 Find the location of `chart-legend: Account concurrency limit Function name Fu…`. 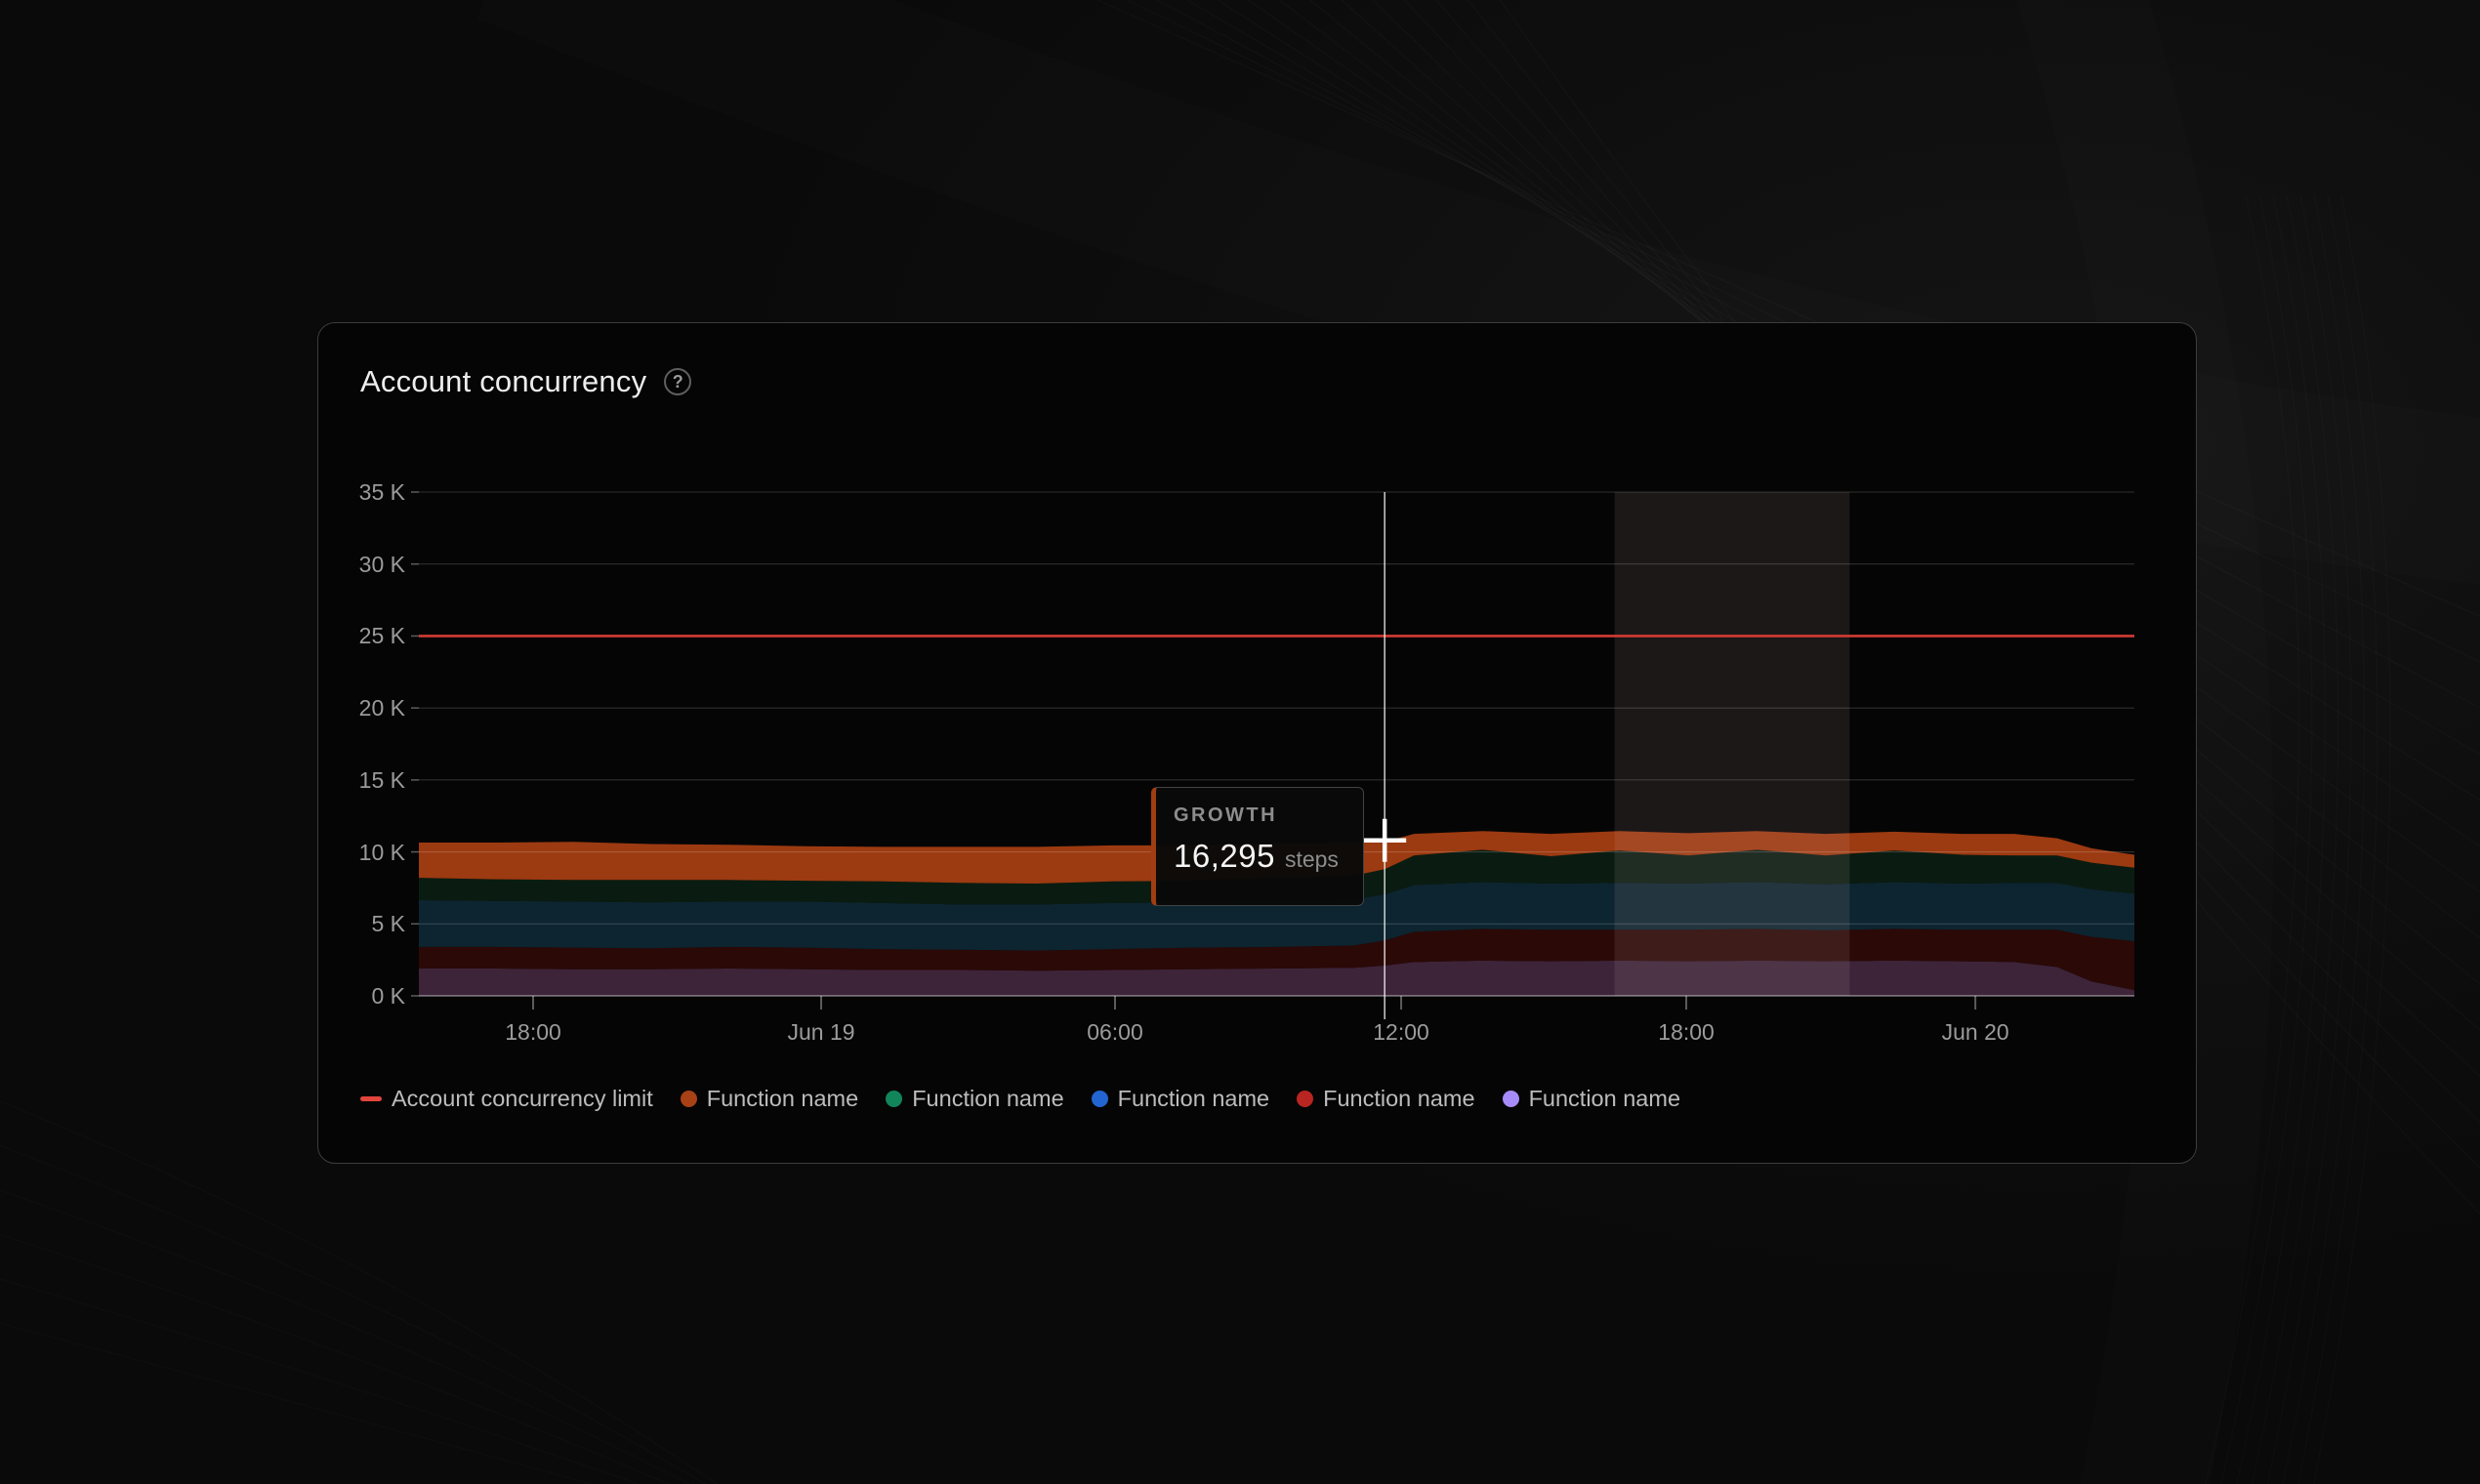

chart-legend: Account concurrency limit Function name Fu… is located at coordinates (1020, 1099).